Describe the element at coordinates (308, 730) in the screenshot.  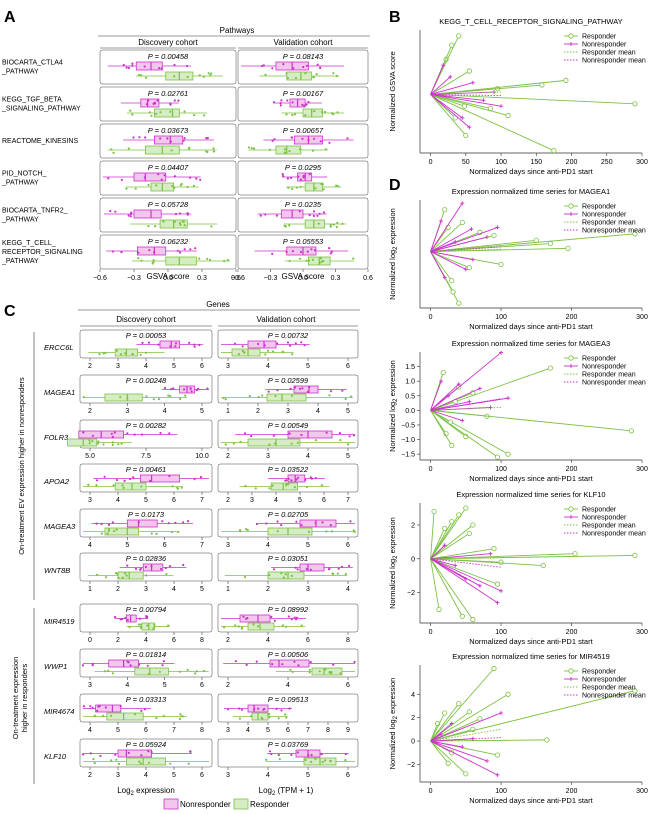
I see `axis-tick-label: 7` at that location.